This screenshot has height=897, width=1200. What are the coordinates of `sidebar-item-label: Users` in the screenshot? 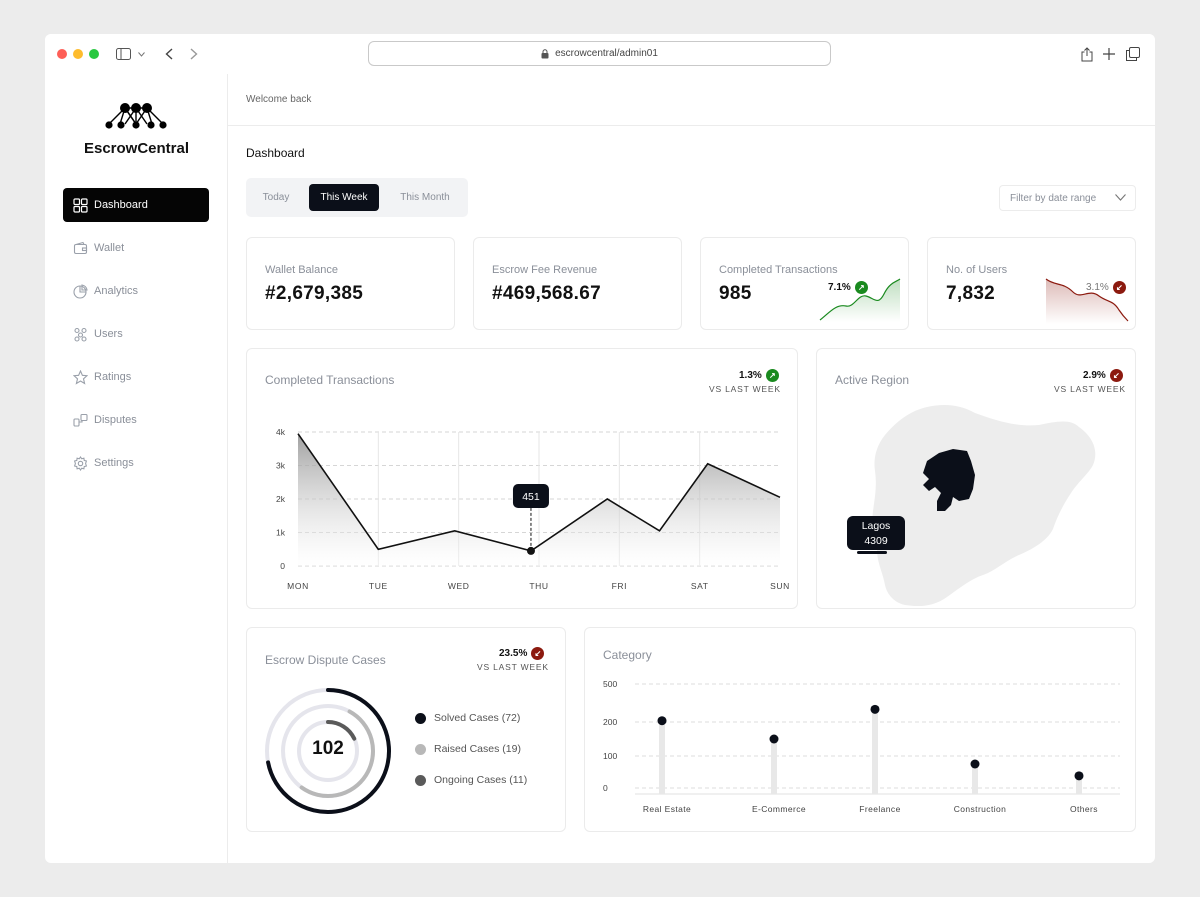 It's located at (108, 334).